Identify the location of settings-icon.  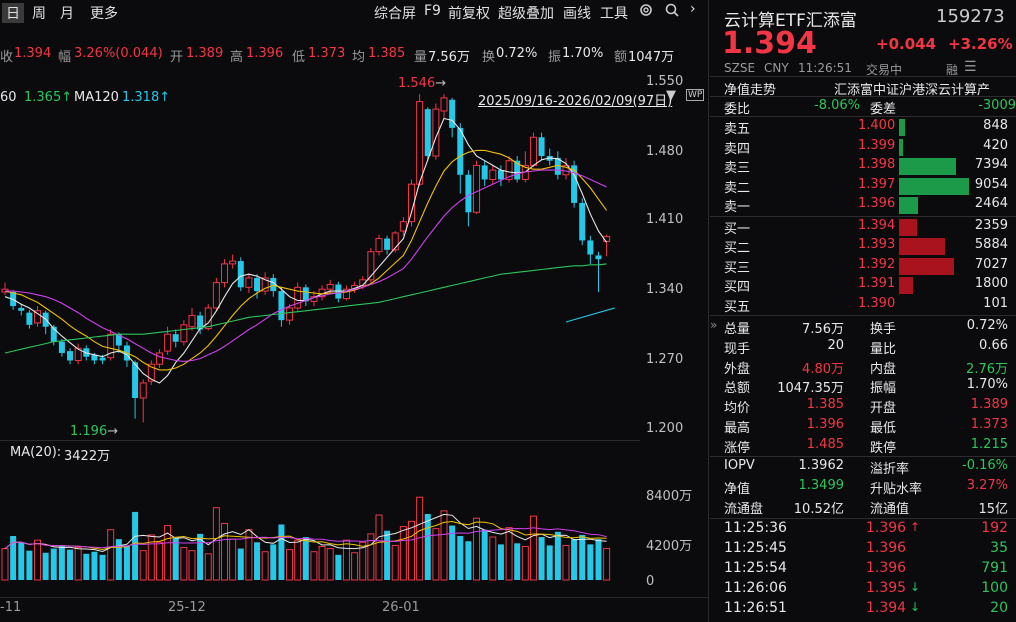
(646, 12).